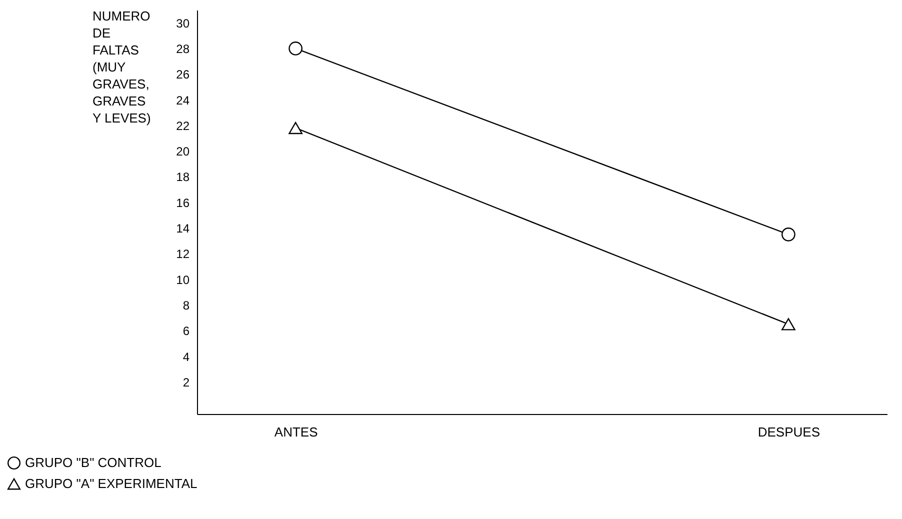 Image resolution: width=902 pixels, height=519 pixels. What do you see at coordinates (186, 382) in the screenshot?
I see `y-tick-label: 2` at bounding box center [186, 382].